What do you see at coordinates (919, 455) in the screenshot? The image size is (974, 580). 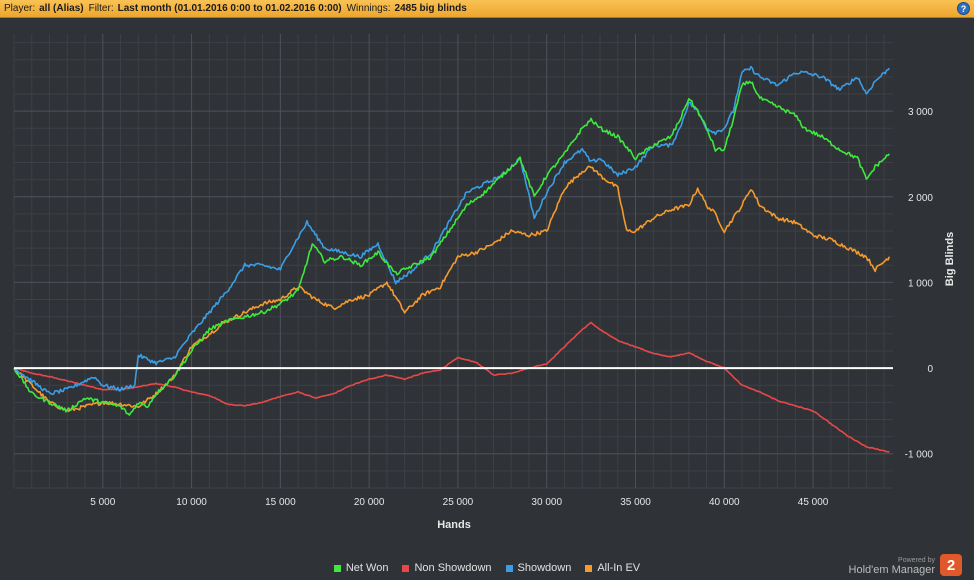 I see `y-tick-label: -1 000` at bounding box center [919, 455].